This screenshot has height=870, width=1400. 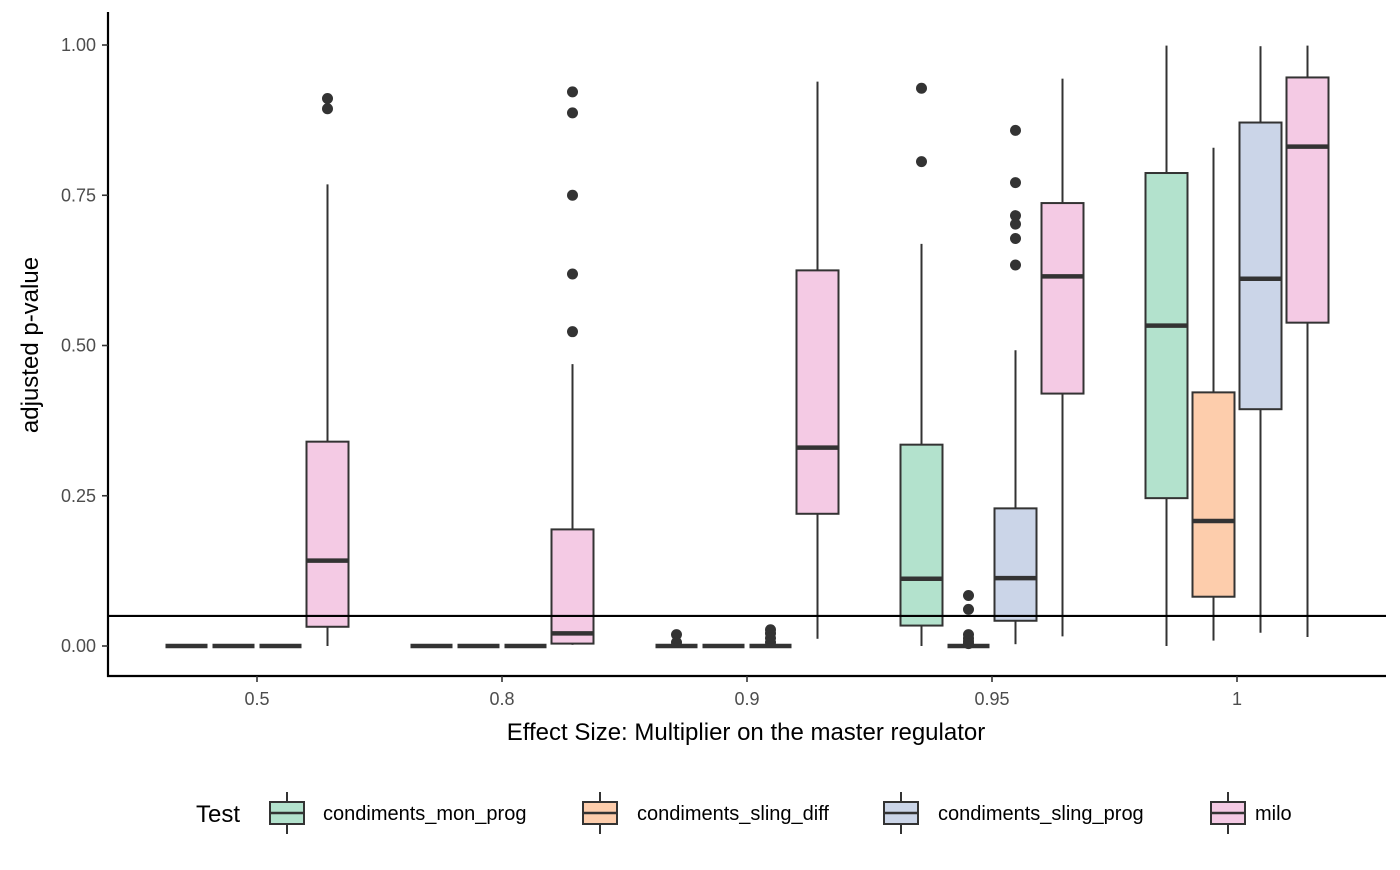 What do you see at coordinates (78, 195) in the screenshot?
I see `y-tick-label: 0.75` at bounding box center [78, 195].